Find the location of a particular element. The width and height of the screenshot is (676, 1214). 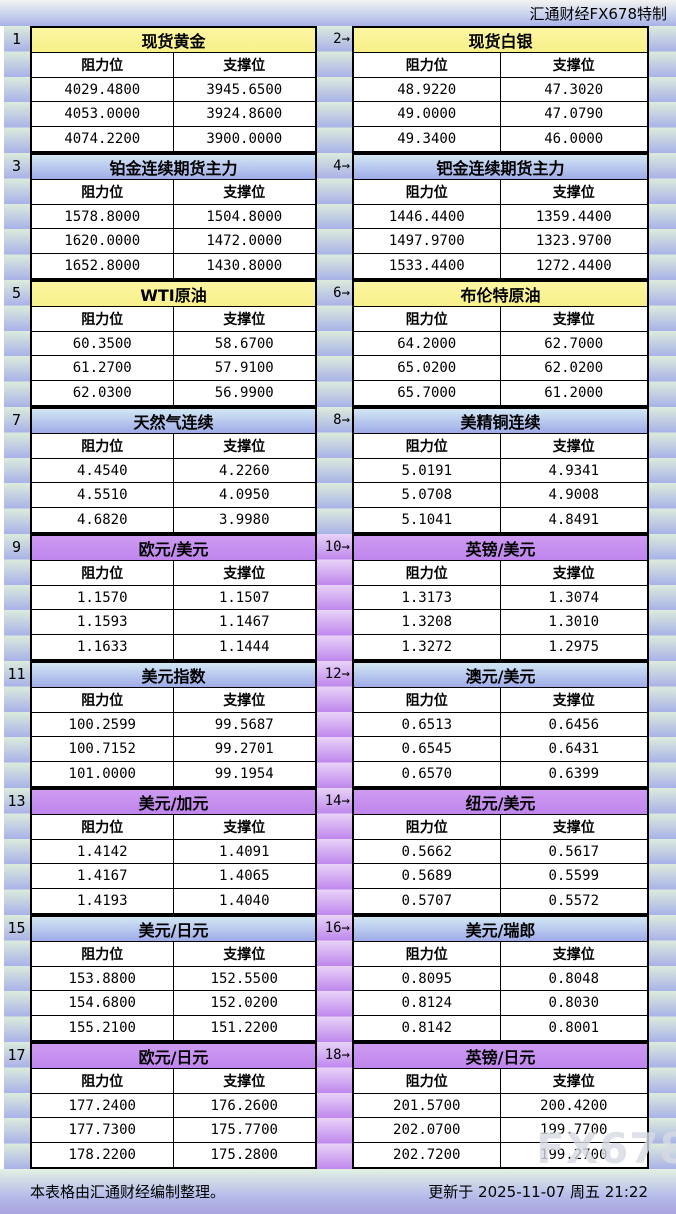

resistance-value: 1.1633 is located at coordinates (103, 646).